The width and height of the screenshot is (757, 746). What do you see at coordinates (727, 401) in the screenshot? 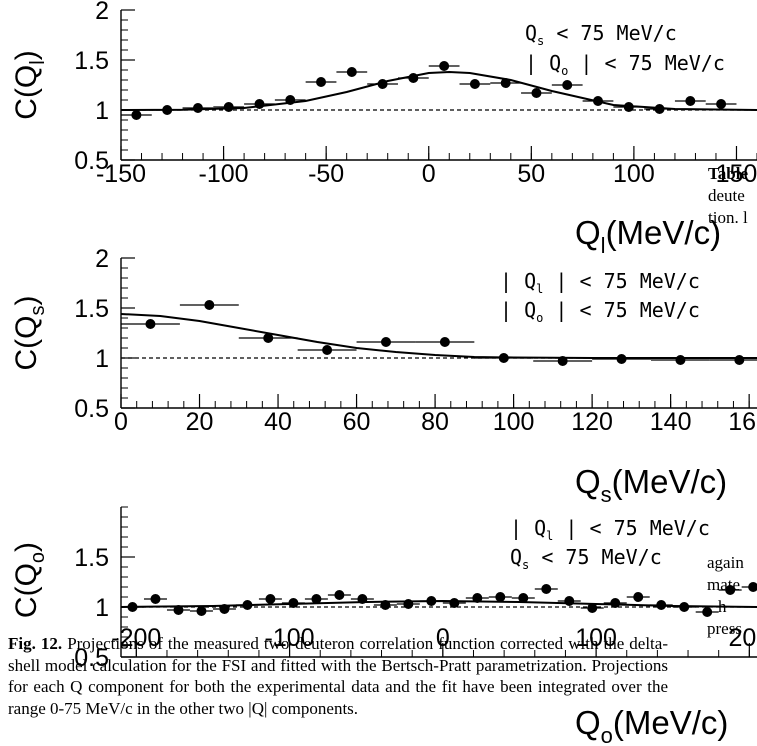
I see `side-text-fragments: Table deute tion. l again mate h press` at bounding box center [727, 401].